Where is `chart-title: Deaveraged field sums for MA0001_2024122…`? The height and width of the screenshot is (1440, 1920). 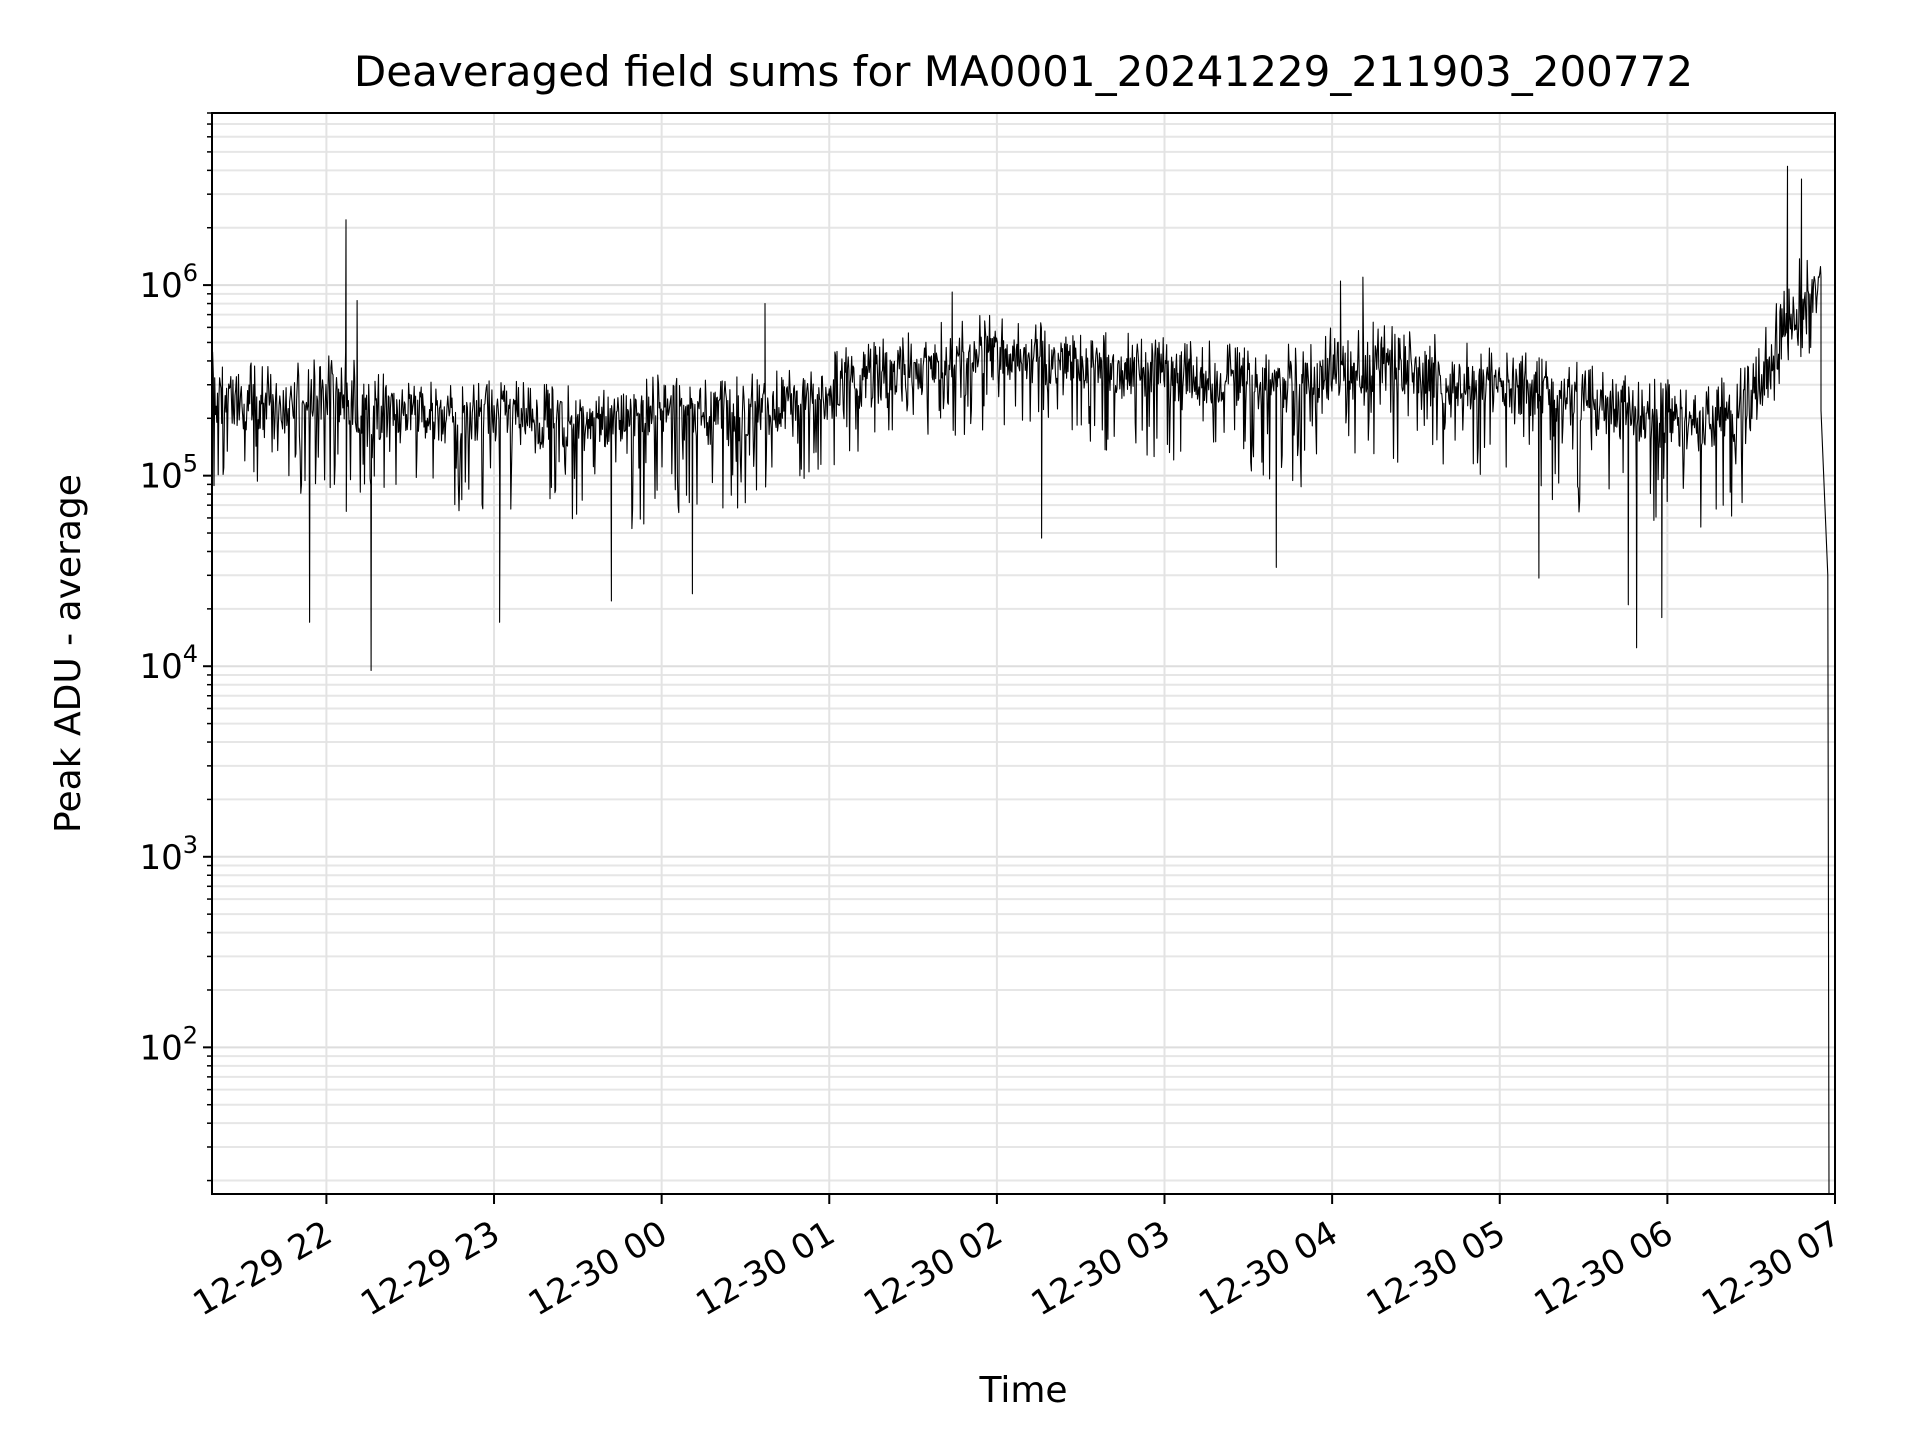
chart-title: Deaveraged field sums for MA0001_2024122… is located at coordinates (1023, 71).